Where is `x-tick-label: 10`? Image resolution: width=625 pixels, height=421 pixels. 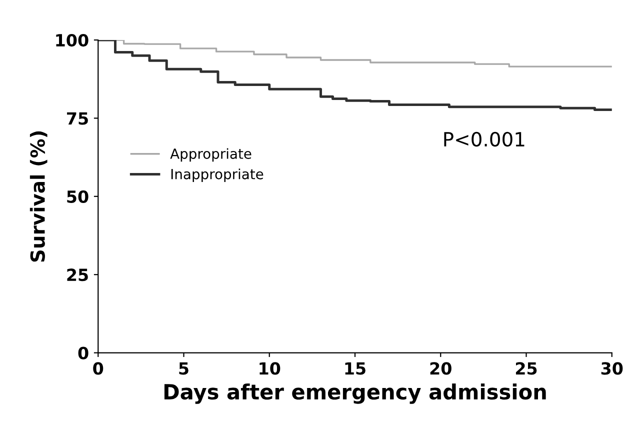
x-tick-label: 10 is located at coordinates (270, 368).